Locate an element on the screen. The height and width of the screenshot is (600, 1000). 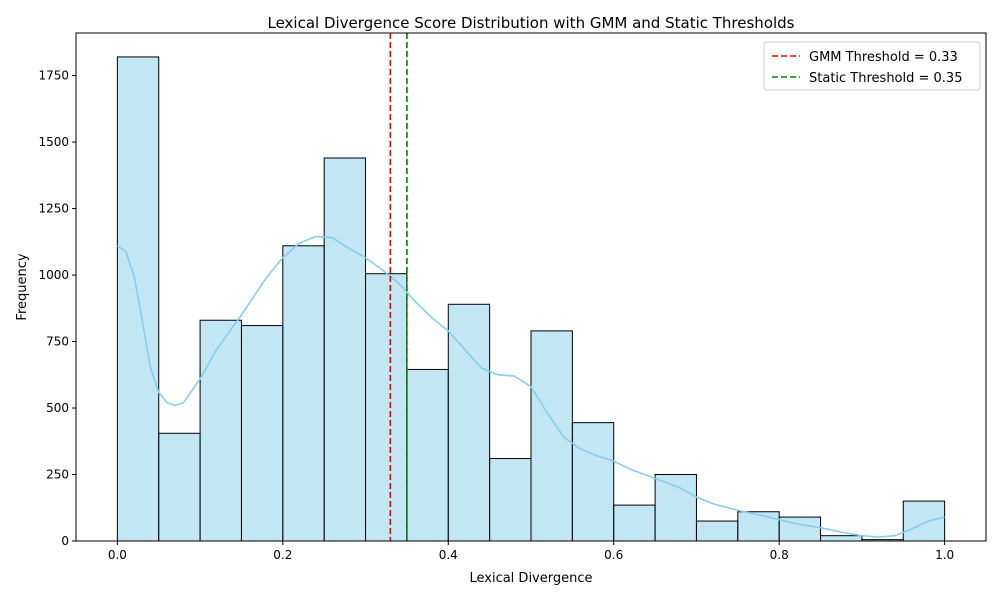
legend-box is located at coordinates (872, 66).